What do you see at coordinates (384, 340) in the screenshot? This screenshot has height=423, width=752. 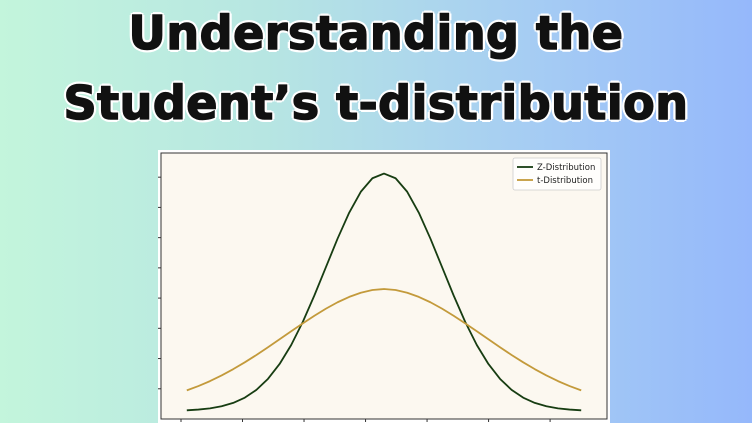 I see `series-line-t-distribution` at bounding box center [384, 340].